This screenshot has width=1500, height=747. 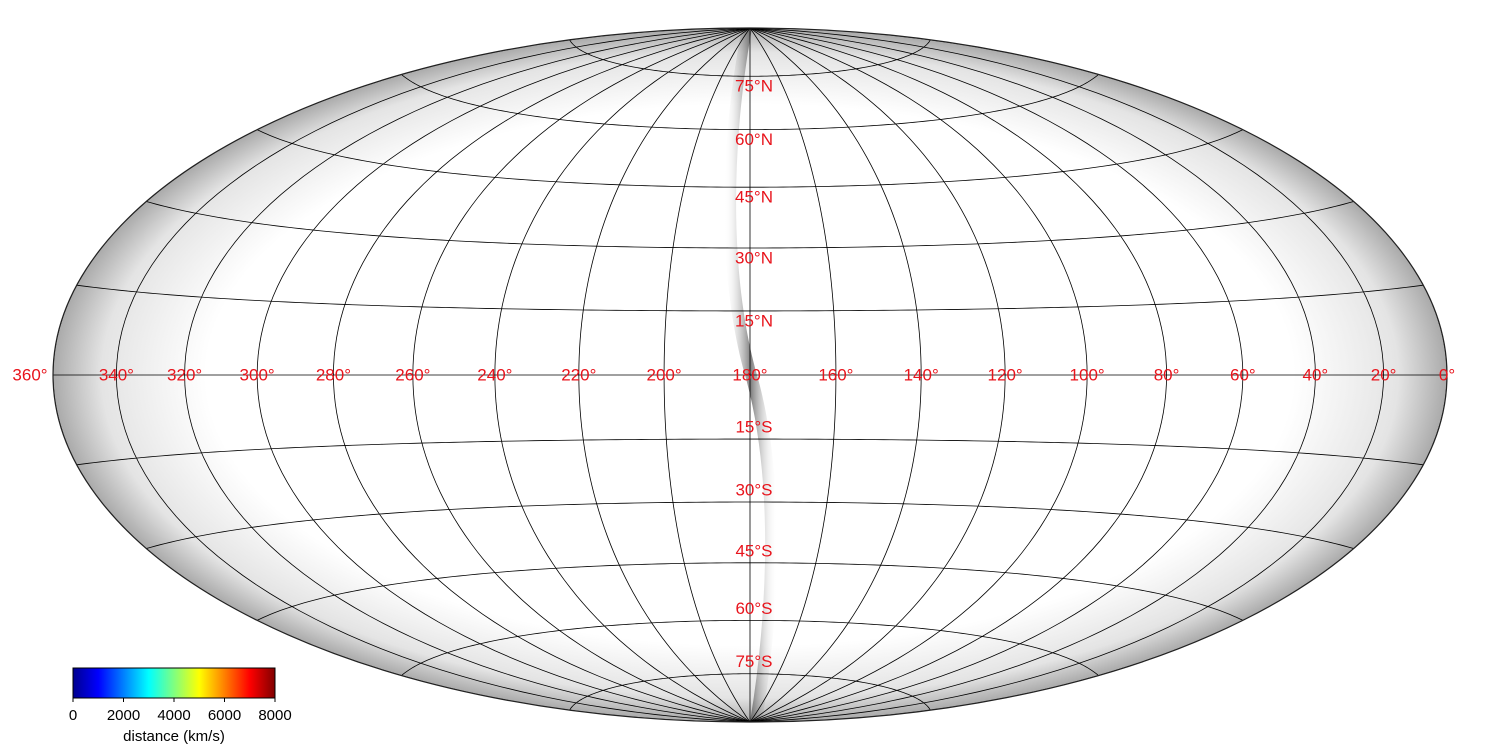 What do you see at coordinates (1447, 374) in the screenshot?
I see `longitude-label: 0°` at bounding box center [1447, 374].